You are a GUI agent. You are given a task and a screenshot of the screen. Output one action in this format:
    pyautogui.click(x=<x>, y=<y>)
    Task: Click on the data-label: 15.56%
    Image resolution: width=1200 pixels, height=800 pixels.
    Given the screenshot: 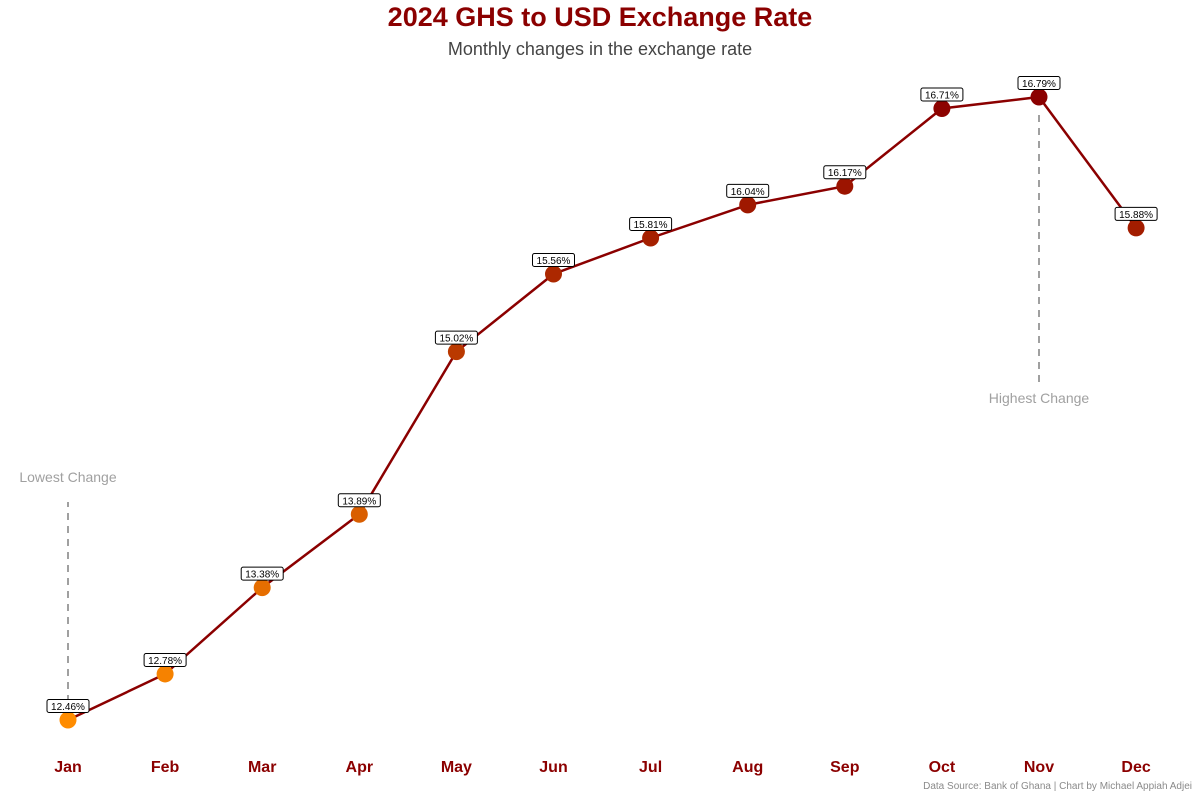 What is the action you would take?
    pyautogui.click(x=553, y=259)
    